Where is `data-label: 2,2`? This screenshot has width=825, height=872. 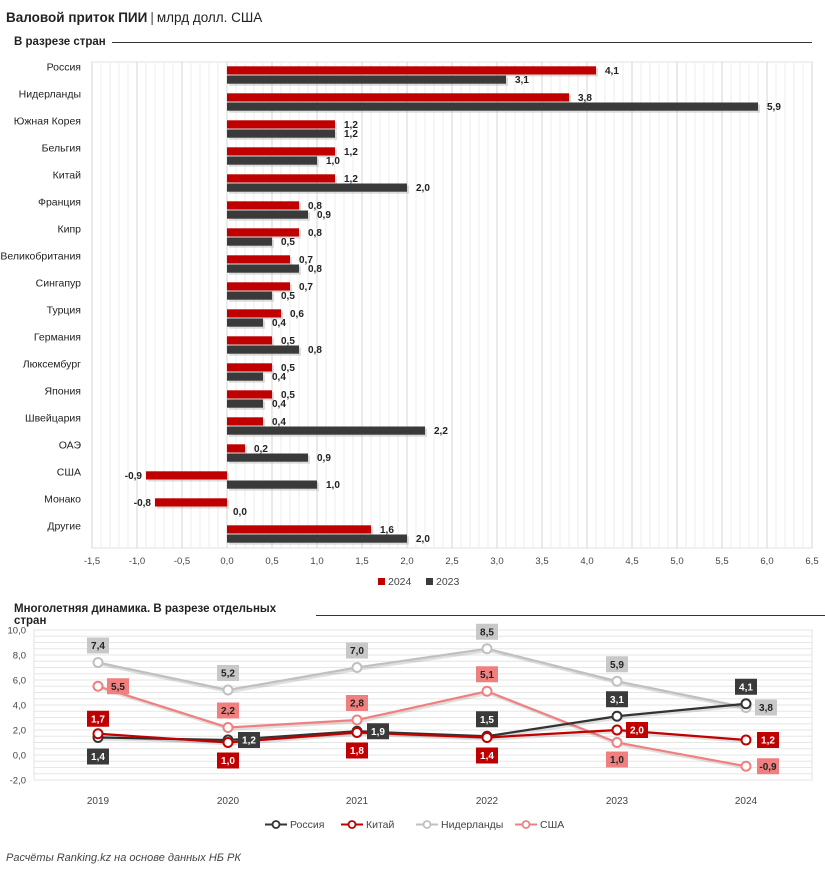 data-label: 2,2 is located at coordinates (228, 711).